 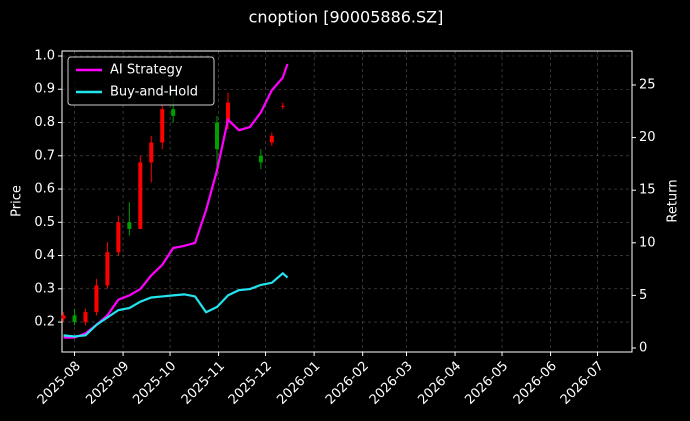 What do you see at coordinates (17, 201) in the screenshot?
I see `y-axis-label: Price` at bounding box center [17, 201].